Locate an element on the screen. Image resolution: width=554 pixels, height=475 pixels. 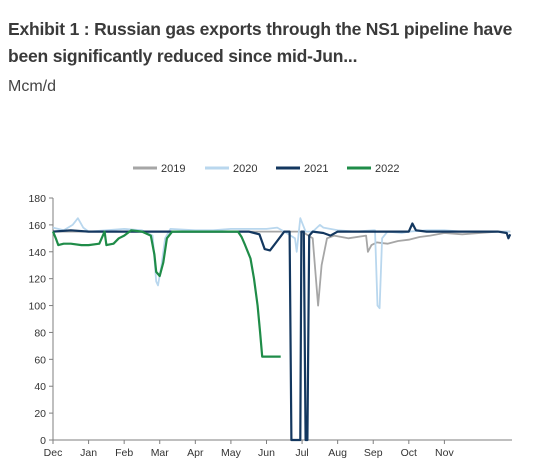
chart-subtitle: Mcm/d is located at coordinates (32, 86).